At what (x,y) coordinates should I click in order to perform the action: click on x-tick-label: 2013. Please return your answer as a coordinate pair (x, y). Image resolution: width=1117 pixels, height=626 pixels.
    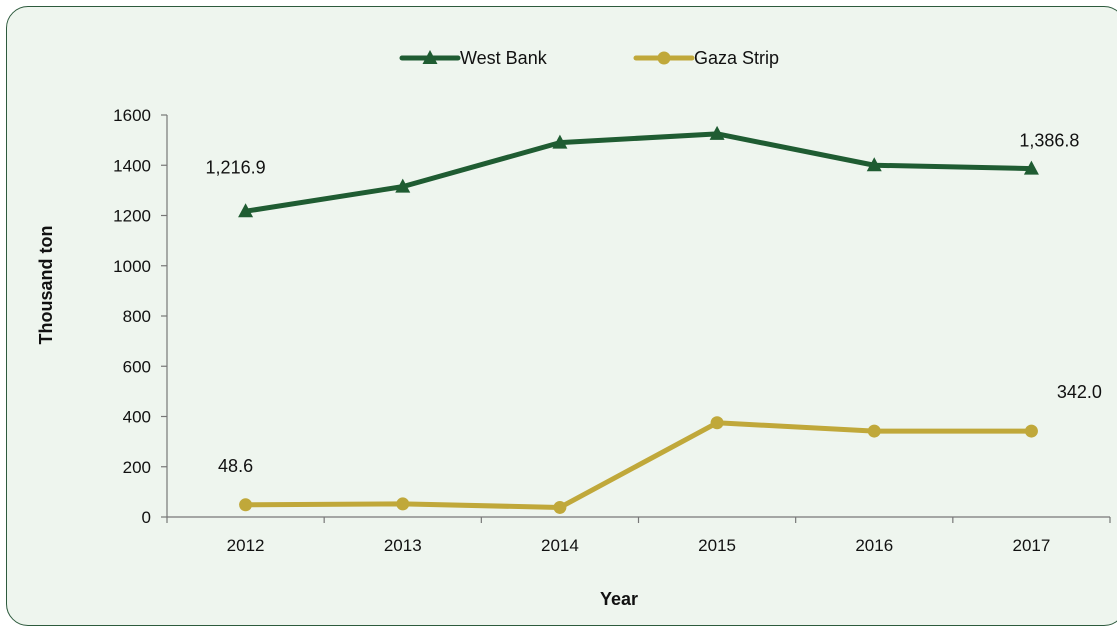
    Looking at the image, I should click on (403, 545).